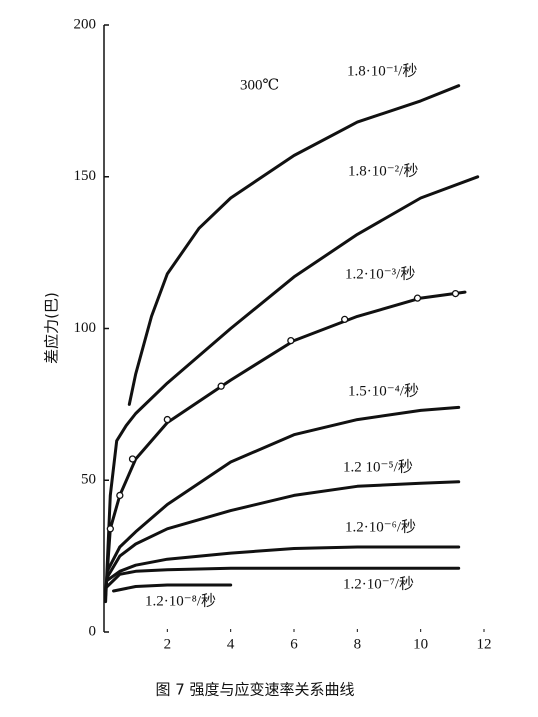 This screenshot has height=717, width=538. I want to click on y-tick-label: 100, so click(85, 328).